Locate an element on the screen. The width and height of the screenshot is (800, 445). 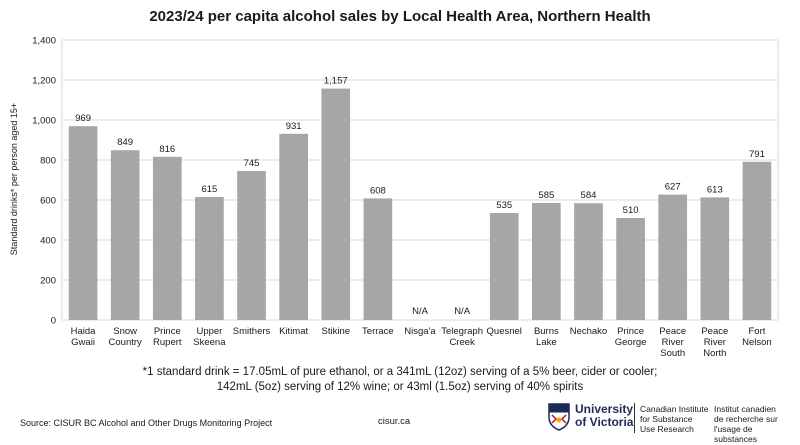
x-tick-label: Nechako is located at coordinates (589, 331).